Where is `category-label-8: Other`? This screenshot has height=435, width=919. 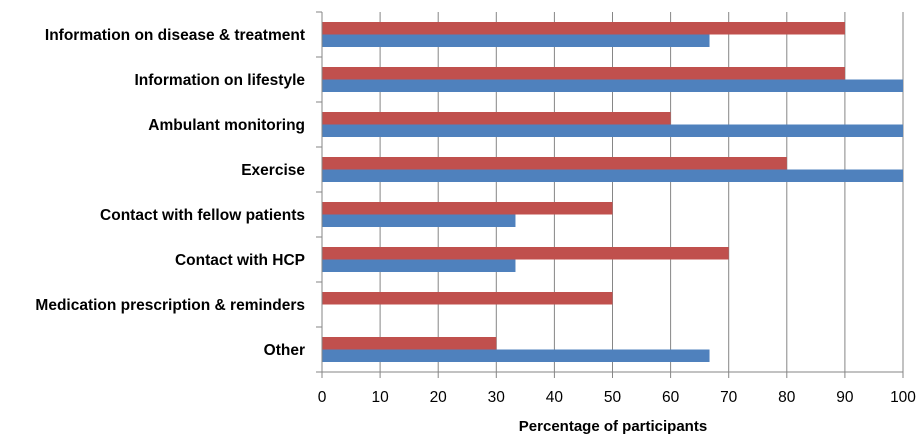 category-label-8: Other is located at coordinates (284, 350).